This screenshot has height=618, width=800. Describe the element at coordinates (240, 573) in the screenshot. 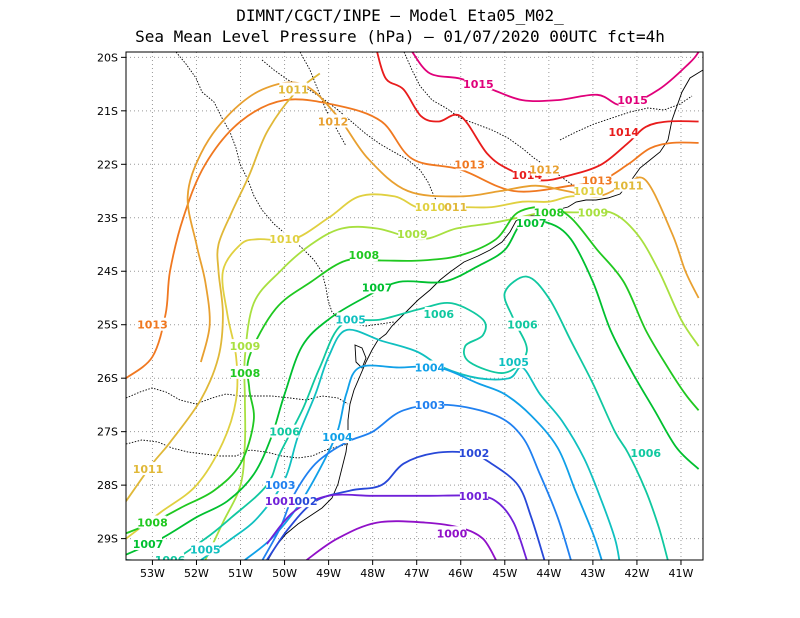

I see `x-tick-label: 51W` at that location.